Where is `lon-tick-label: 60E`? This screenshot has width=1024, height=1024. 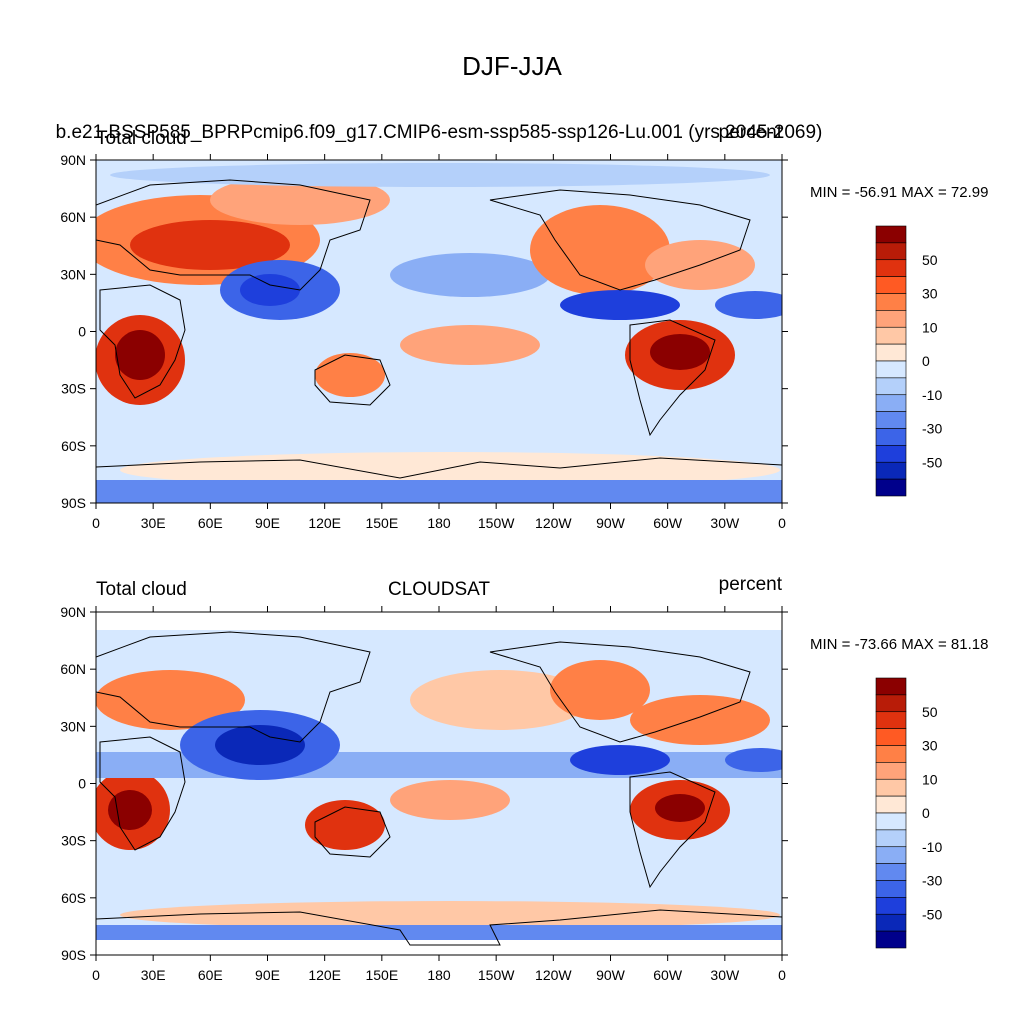
lon-tick-label: 60E is located at coordinates (210, 523).